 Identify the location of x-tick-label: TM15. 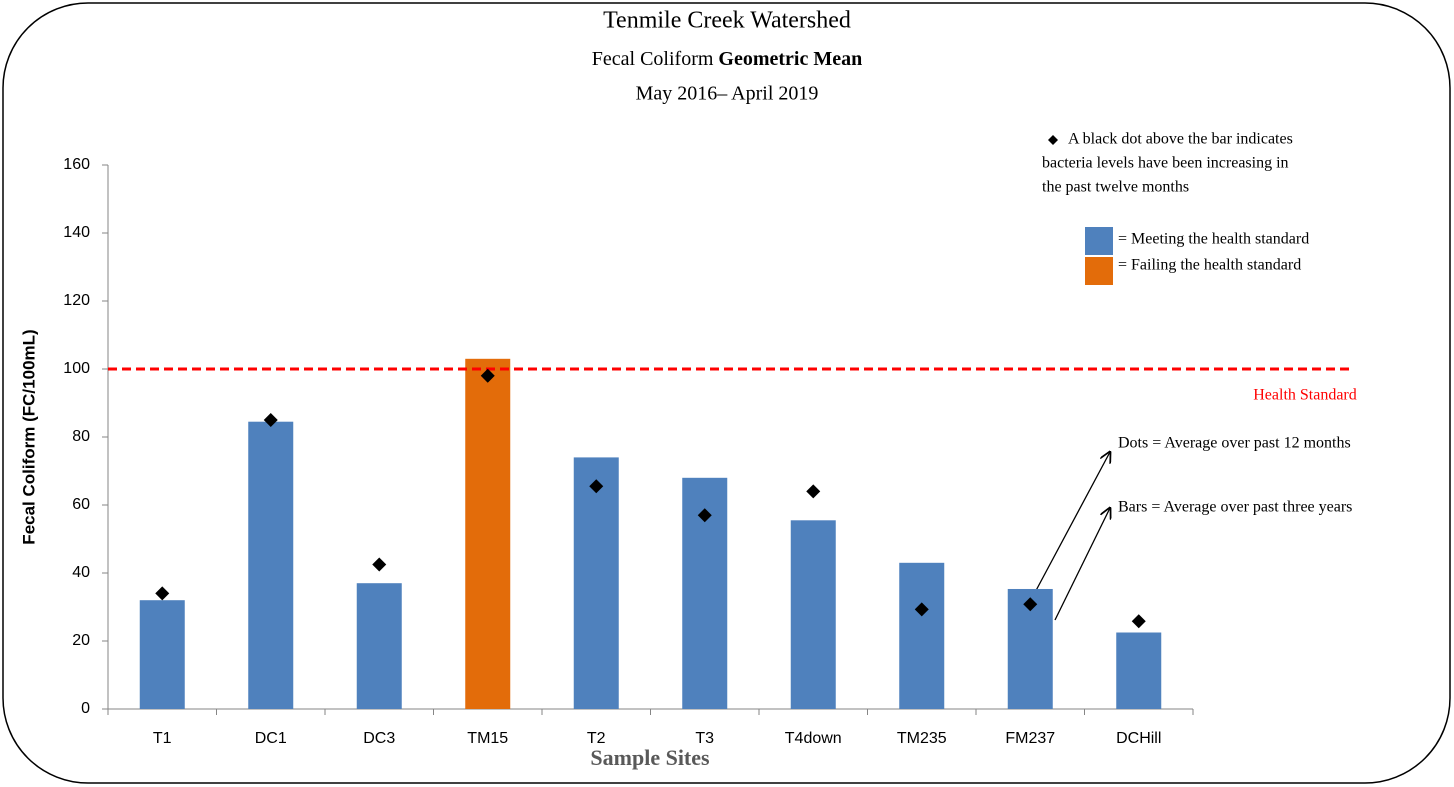
(487, 738).